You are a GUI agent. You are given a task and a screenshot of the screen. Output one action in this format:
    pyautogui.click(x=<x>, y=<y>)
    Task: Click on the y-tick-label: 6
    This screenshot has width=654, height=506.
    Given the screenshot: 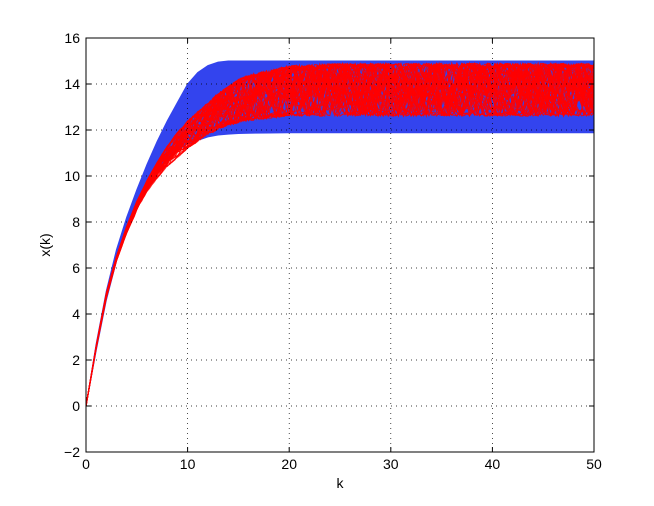 What is the action you would take?
    pyautogui.click(x=76, y=268)
    